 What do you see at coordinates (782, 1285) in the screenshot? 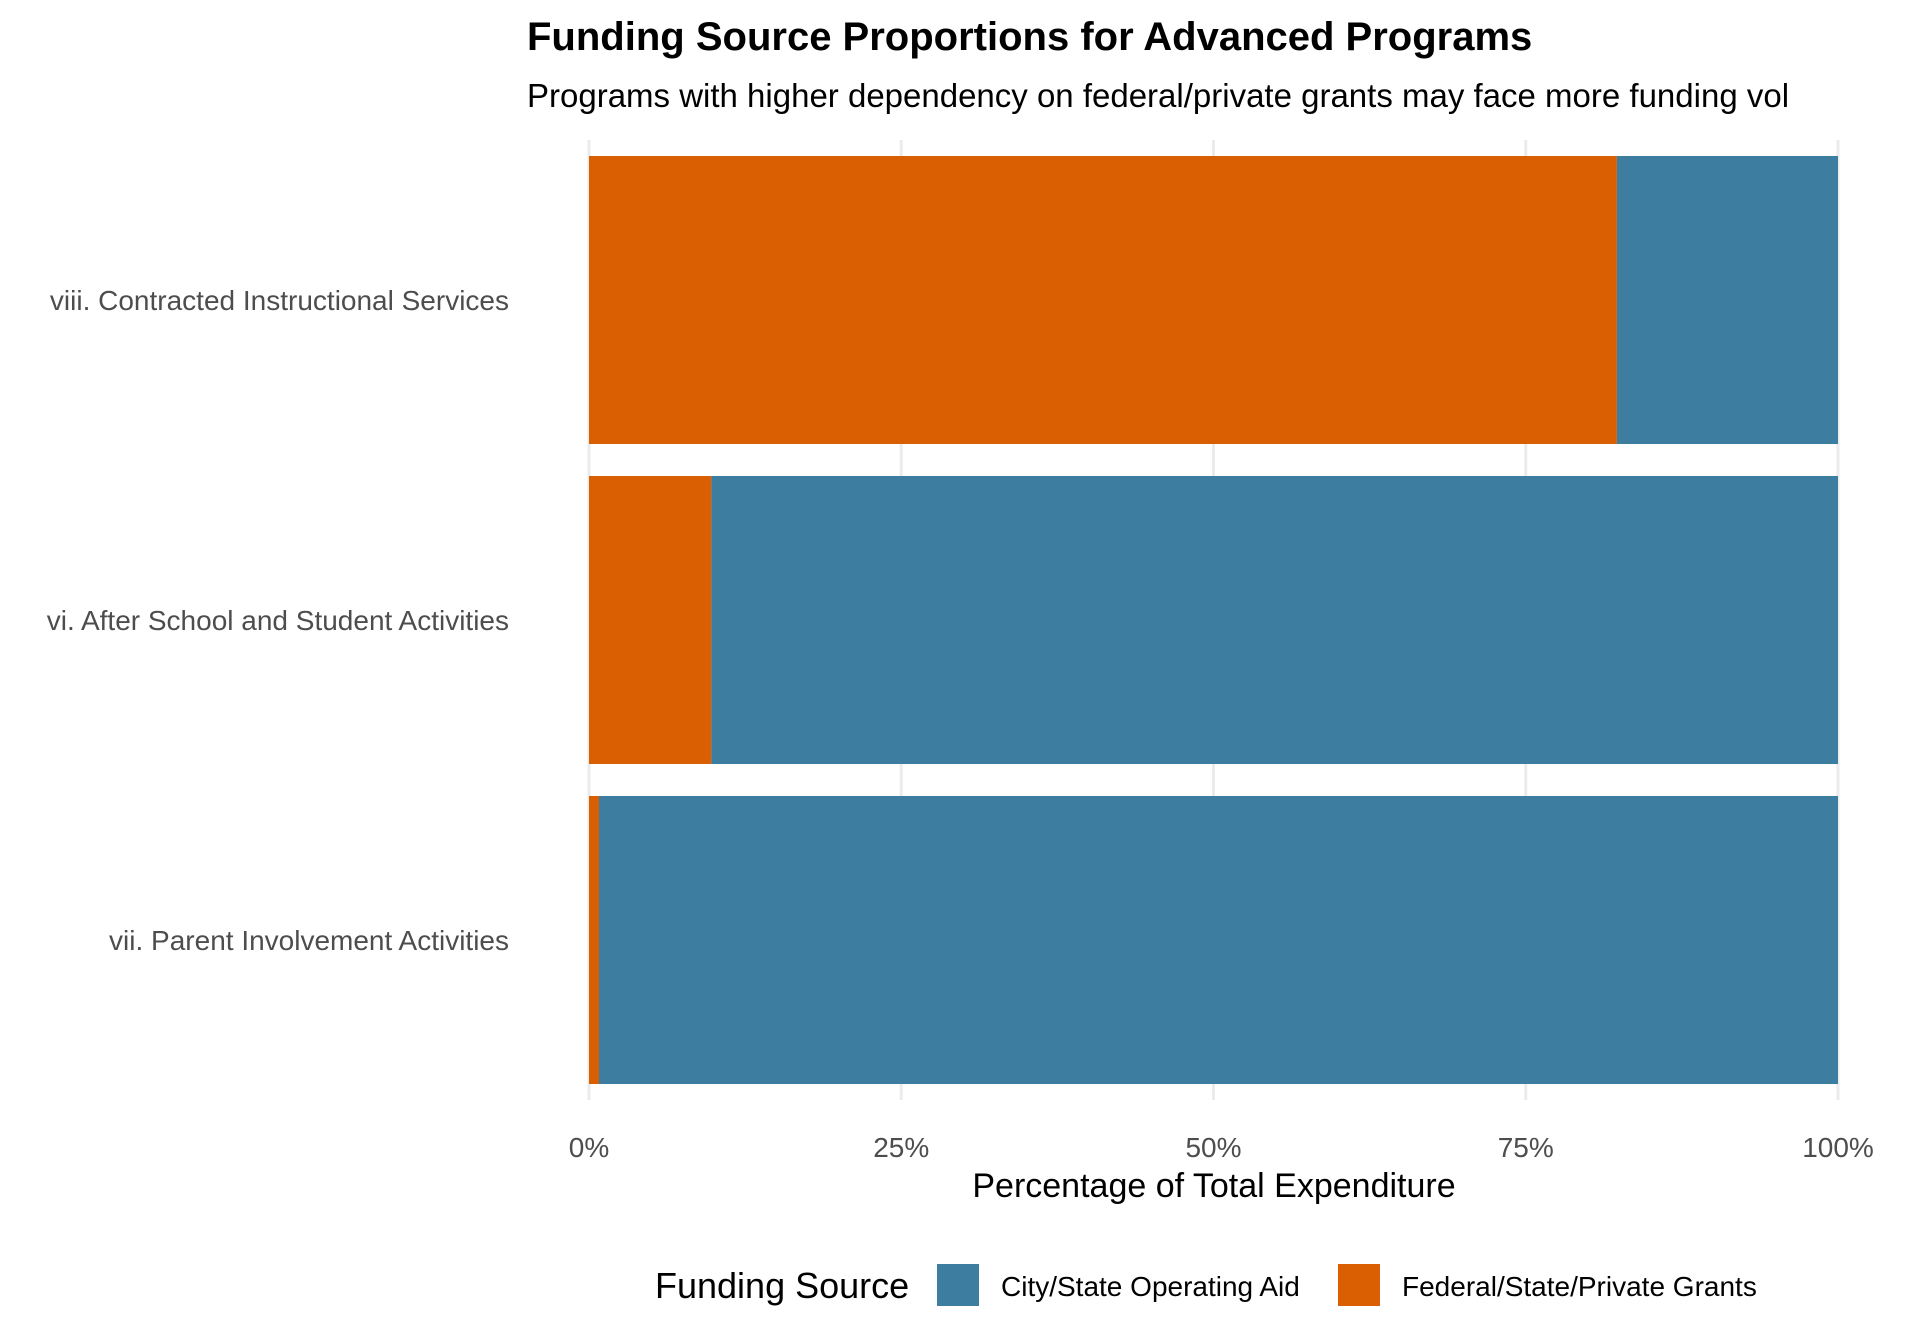
I see `legend-title: Funding Source` at bounding box center [782, 1285].